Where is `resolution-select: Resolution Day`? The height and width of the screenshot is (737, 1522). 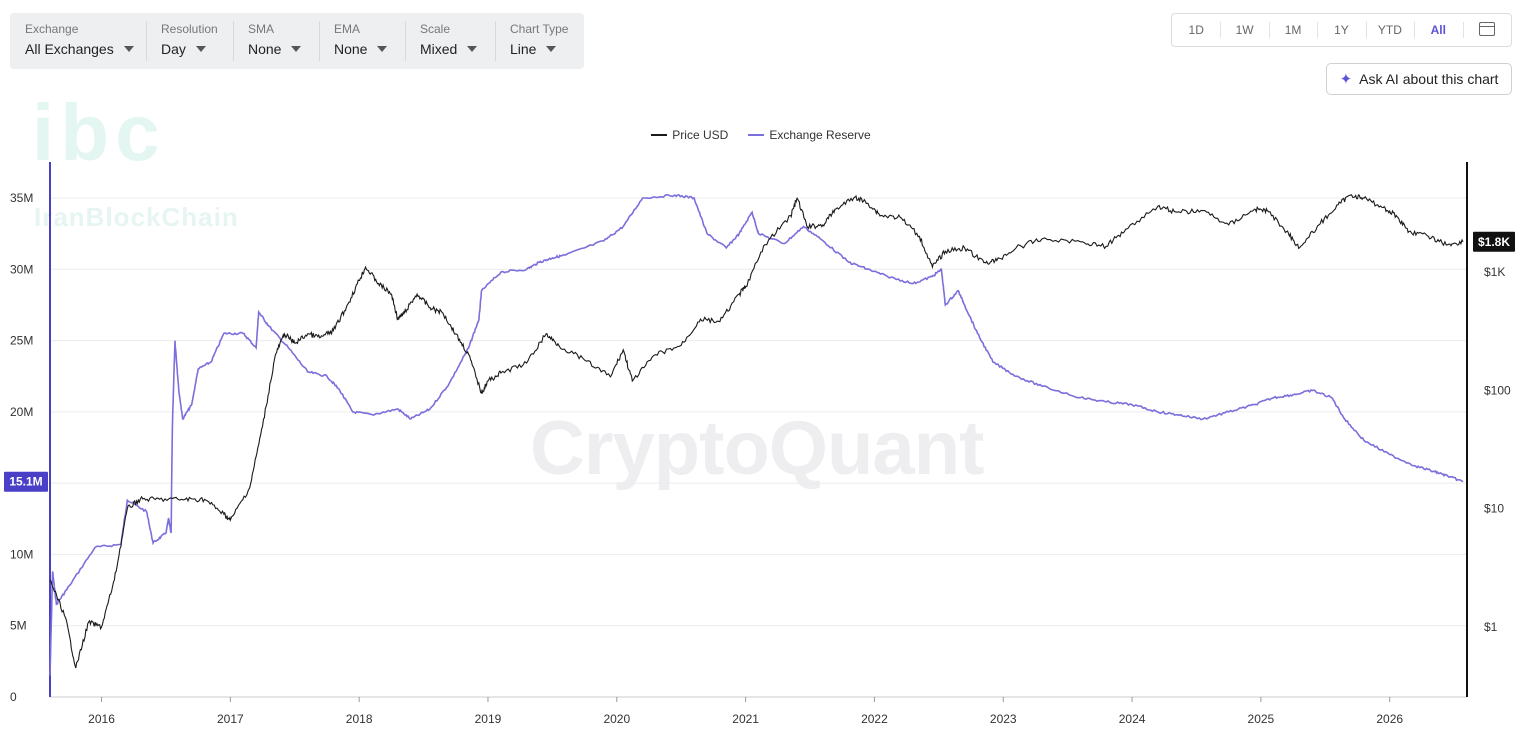
resolution-select: Resolution Day is located at coordinates (189, 41).